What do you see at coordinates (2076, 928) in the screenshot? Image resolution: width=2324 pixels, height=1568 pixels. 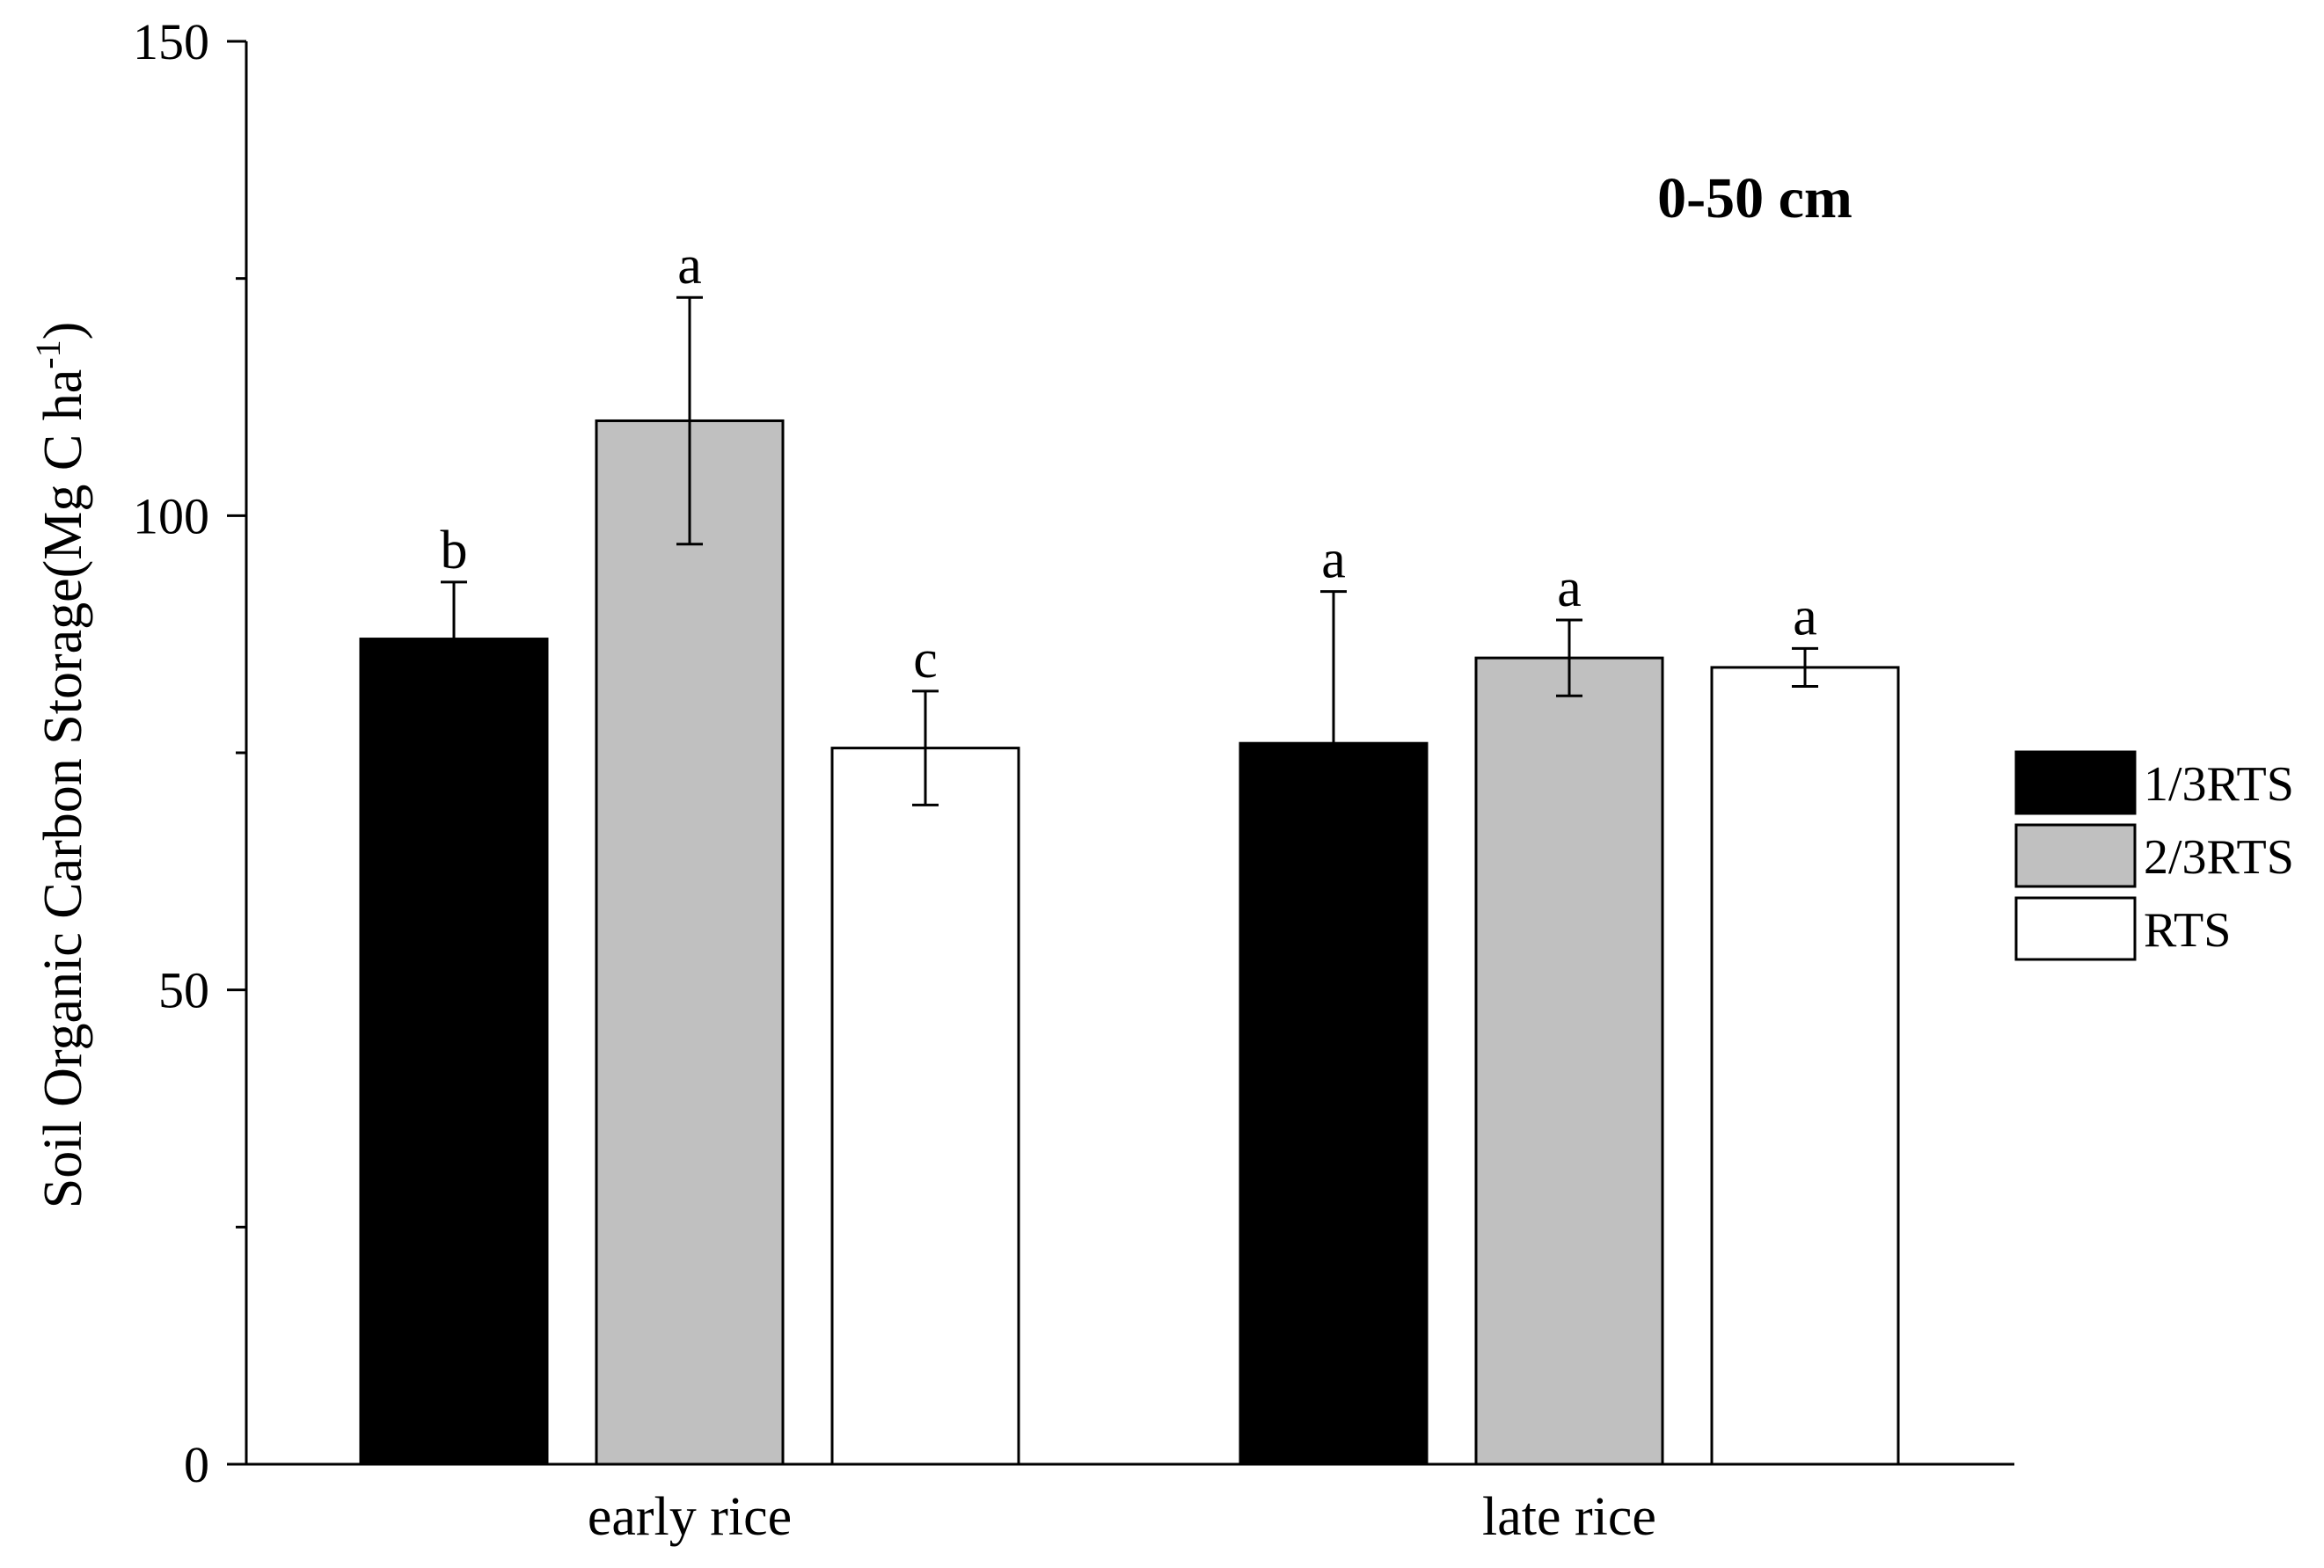 I see `legend-swatch-RTS` at bounding box center [2076, 928].